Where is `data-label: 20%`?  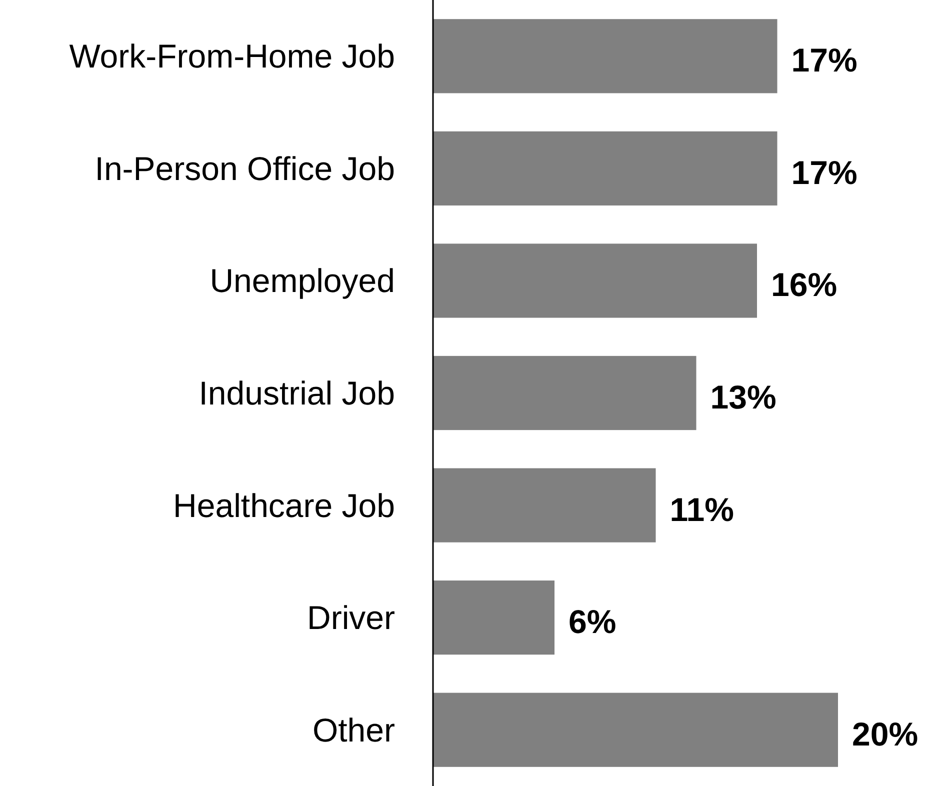
data-label: 20% is located at coordinates (885, 733).